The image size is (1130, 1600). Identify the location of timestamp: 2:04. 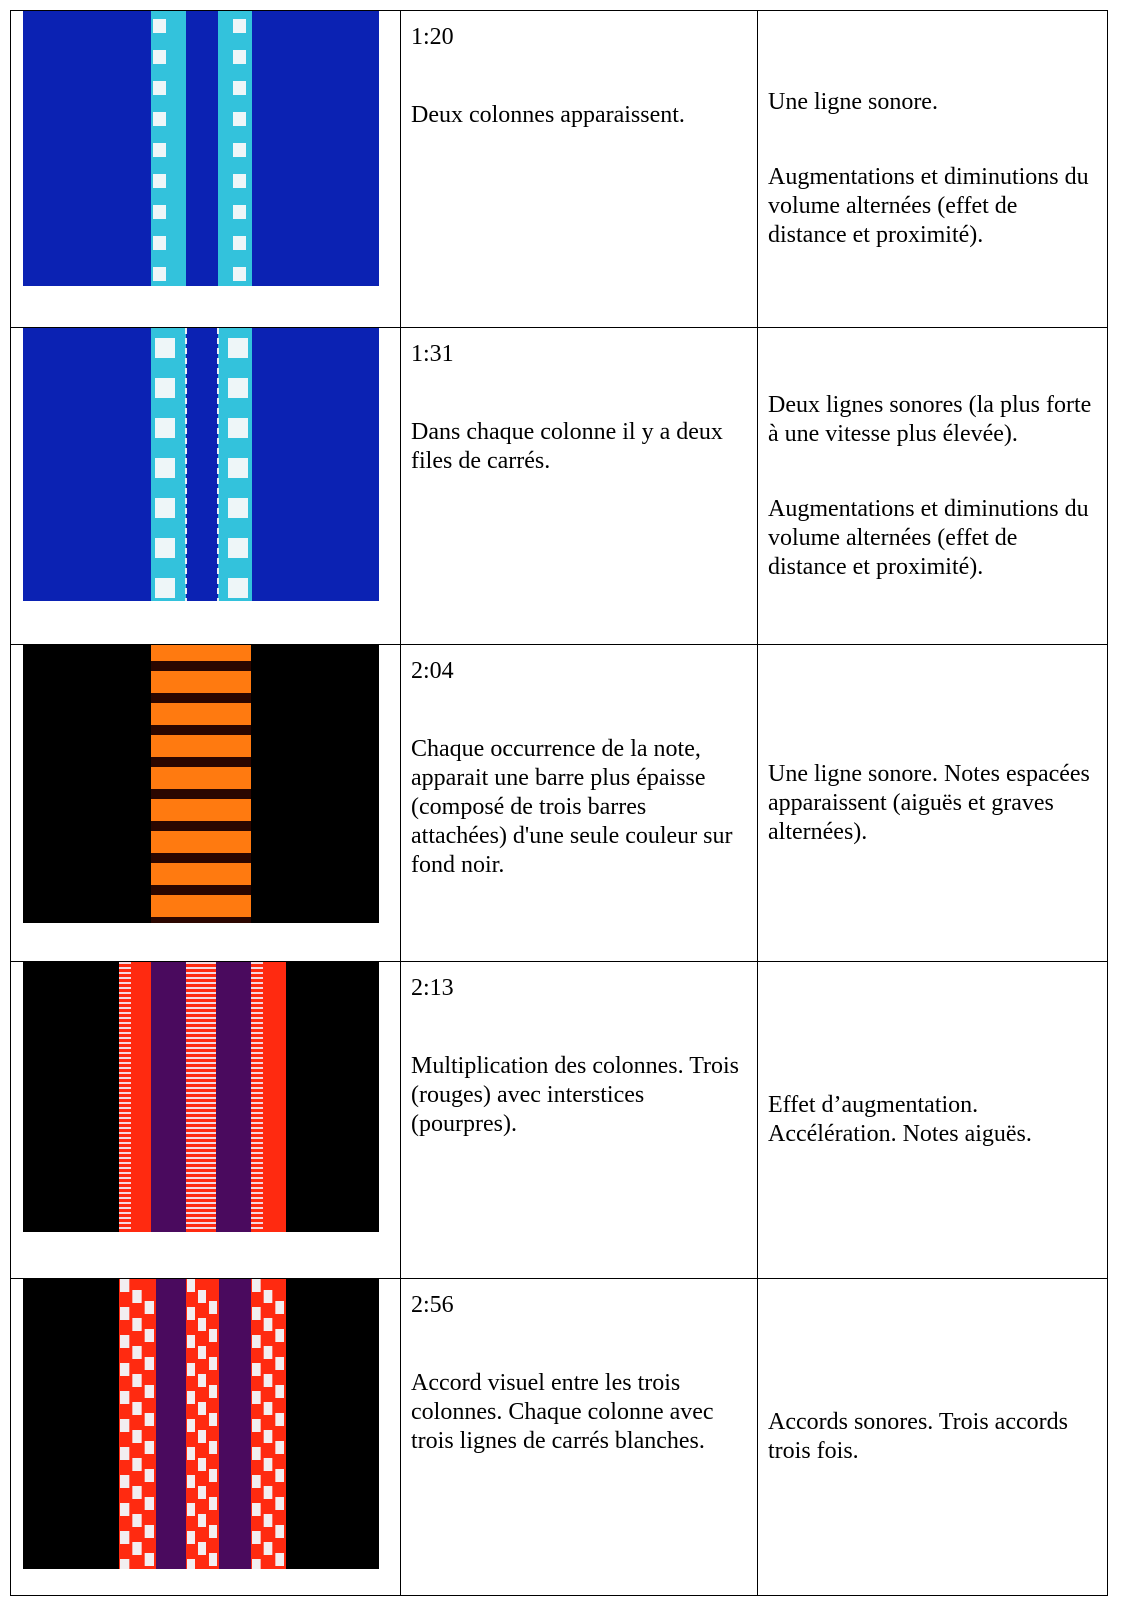
(432, 671).